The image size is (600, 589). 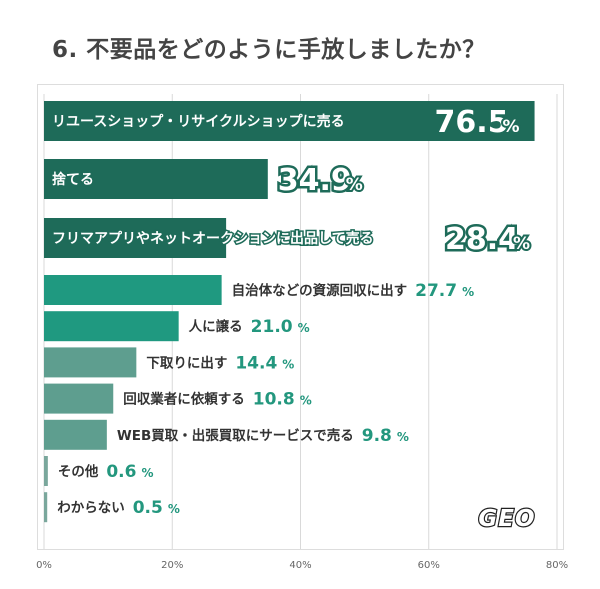 What do you see at coordinates (256, 363) in the screenshot?
I see `value-label: 14.4` at bounding box center [256, 363].